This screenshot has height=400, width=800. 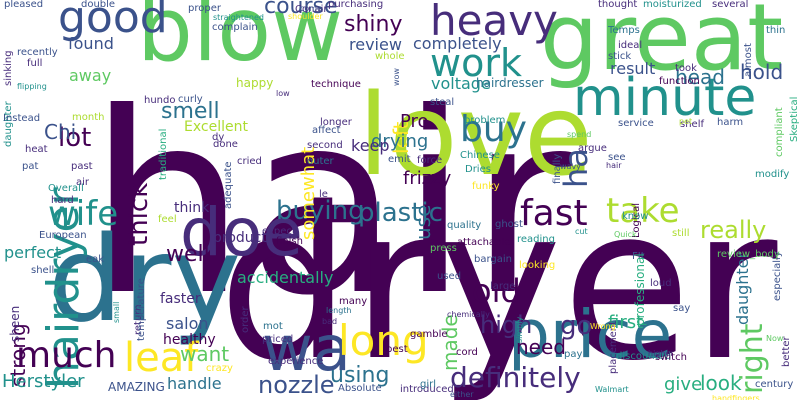 What do you see at coordinates (235, 27) in the screenshot?
I see `word-complain: complain` at bounding box center [235, 27].